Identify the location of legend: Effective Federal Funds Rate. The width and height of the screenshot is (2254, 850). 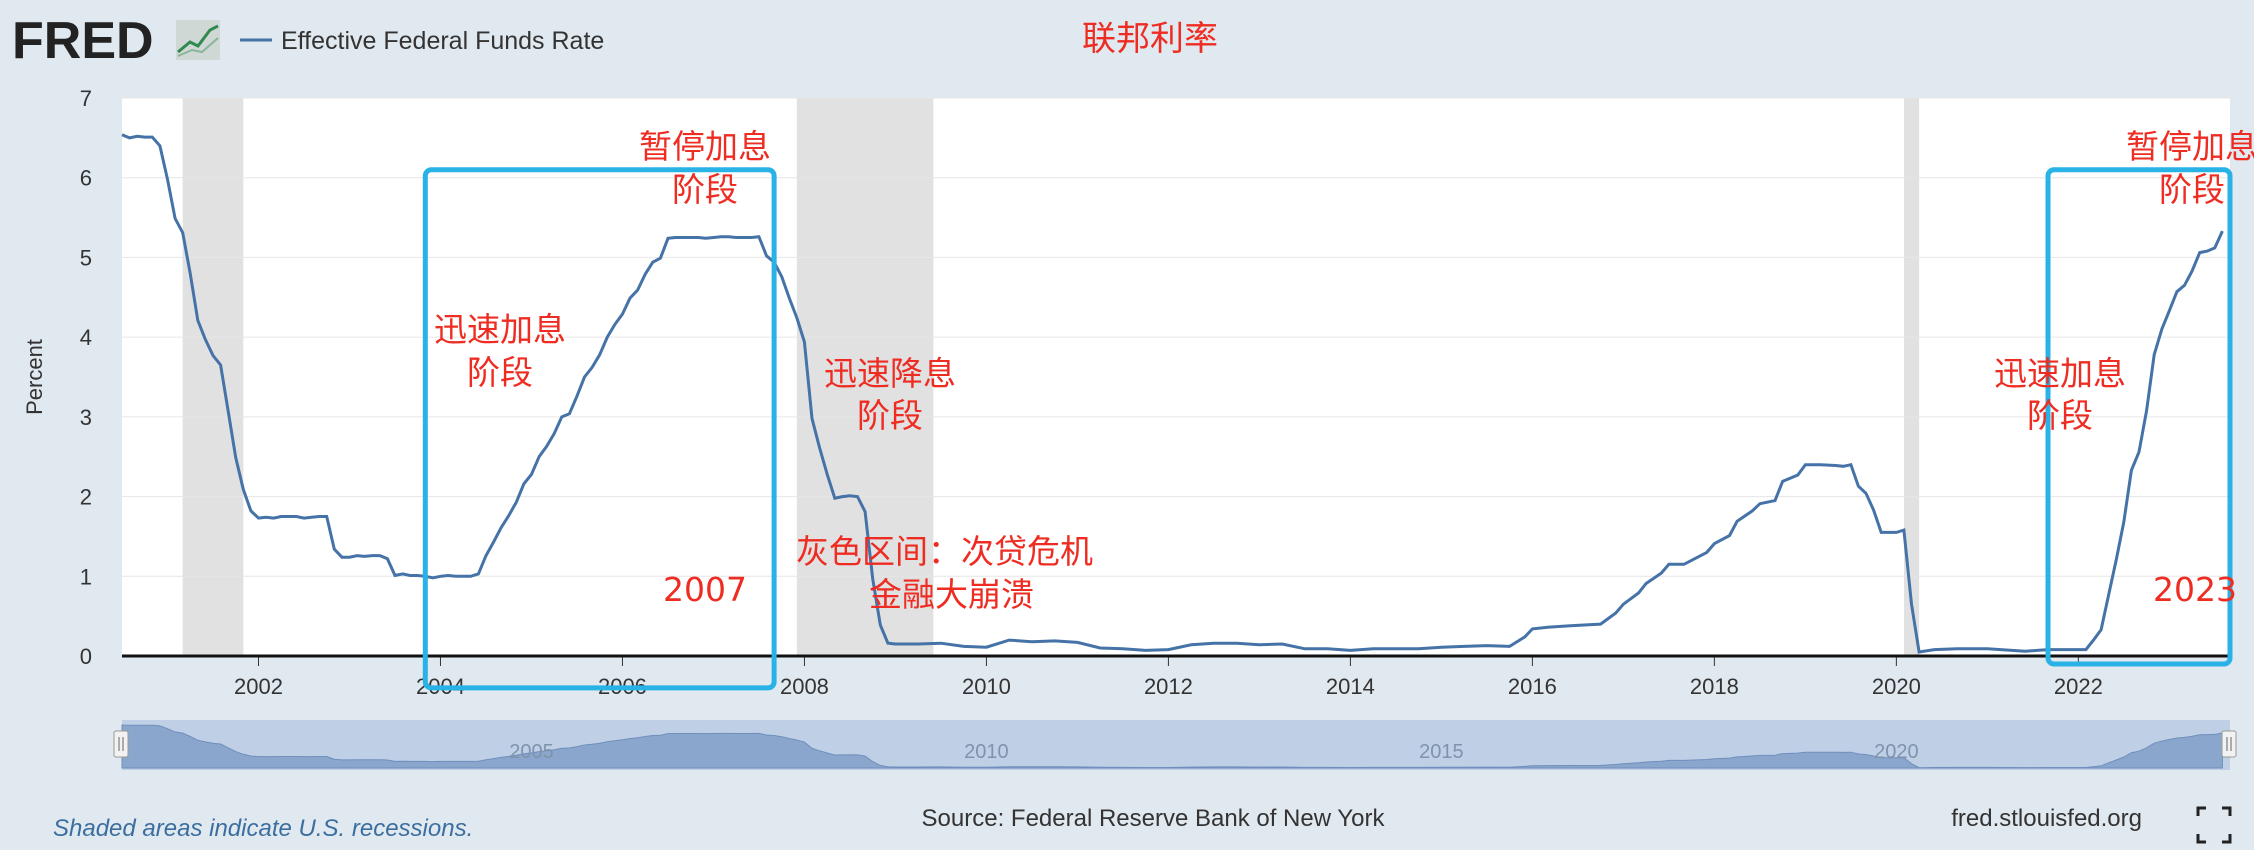
(422, 41).